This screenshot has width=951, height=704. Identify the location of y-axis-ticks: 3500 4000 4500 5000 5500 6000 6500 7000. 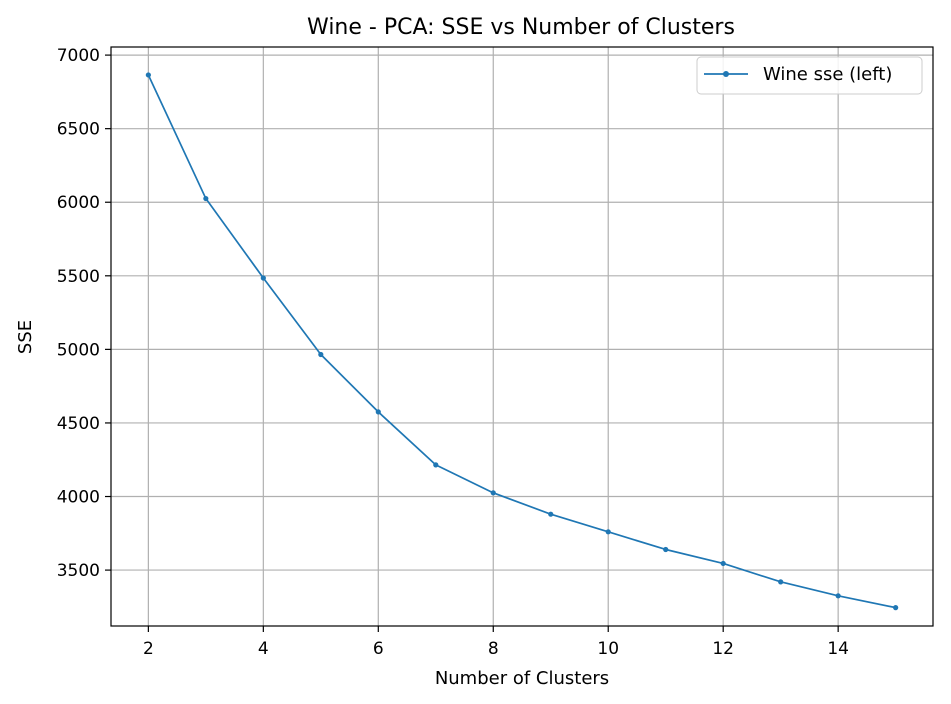
(84, 313).